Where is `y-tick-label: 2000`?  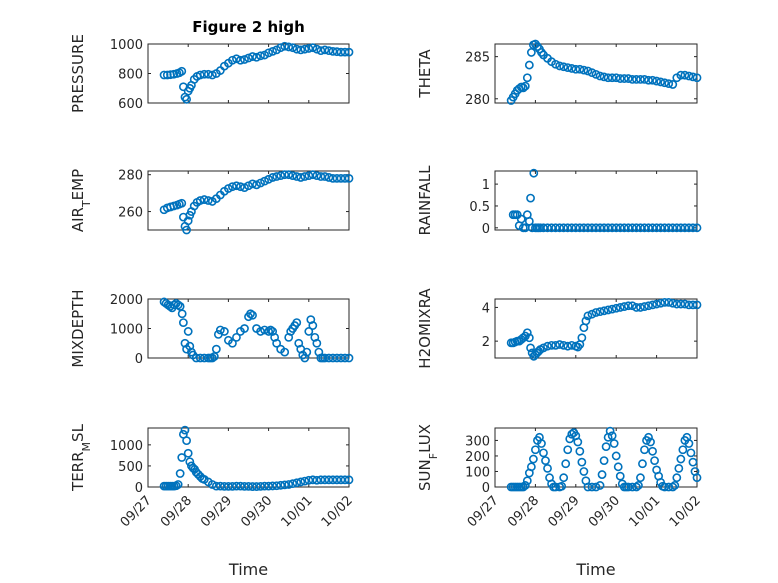
y-tick-label: 2000 is located at coordinates (126, 300).